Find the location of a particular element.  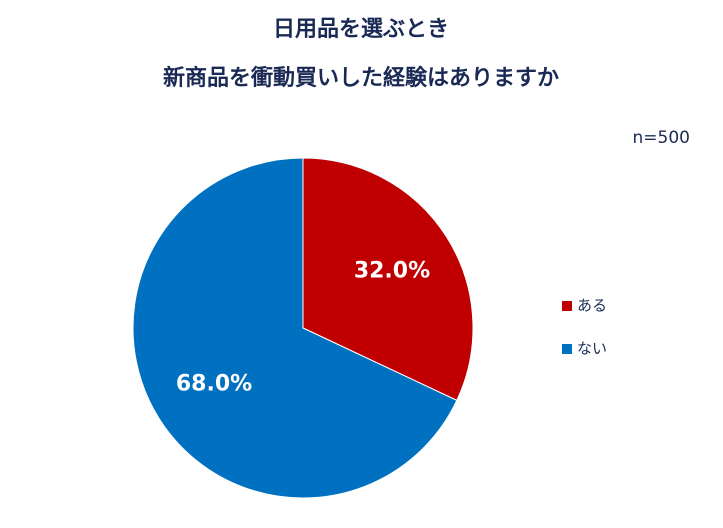

chart-title: 新商品を衝動買いした経験はありますか is located at coordinates (361, 78).